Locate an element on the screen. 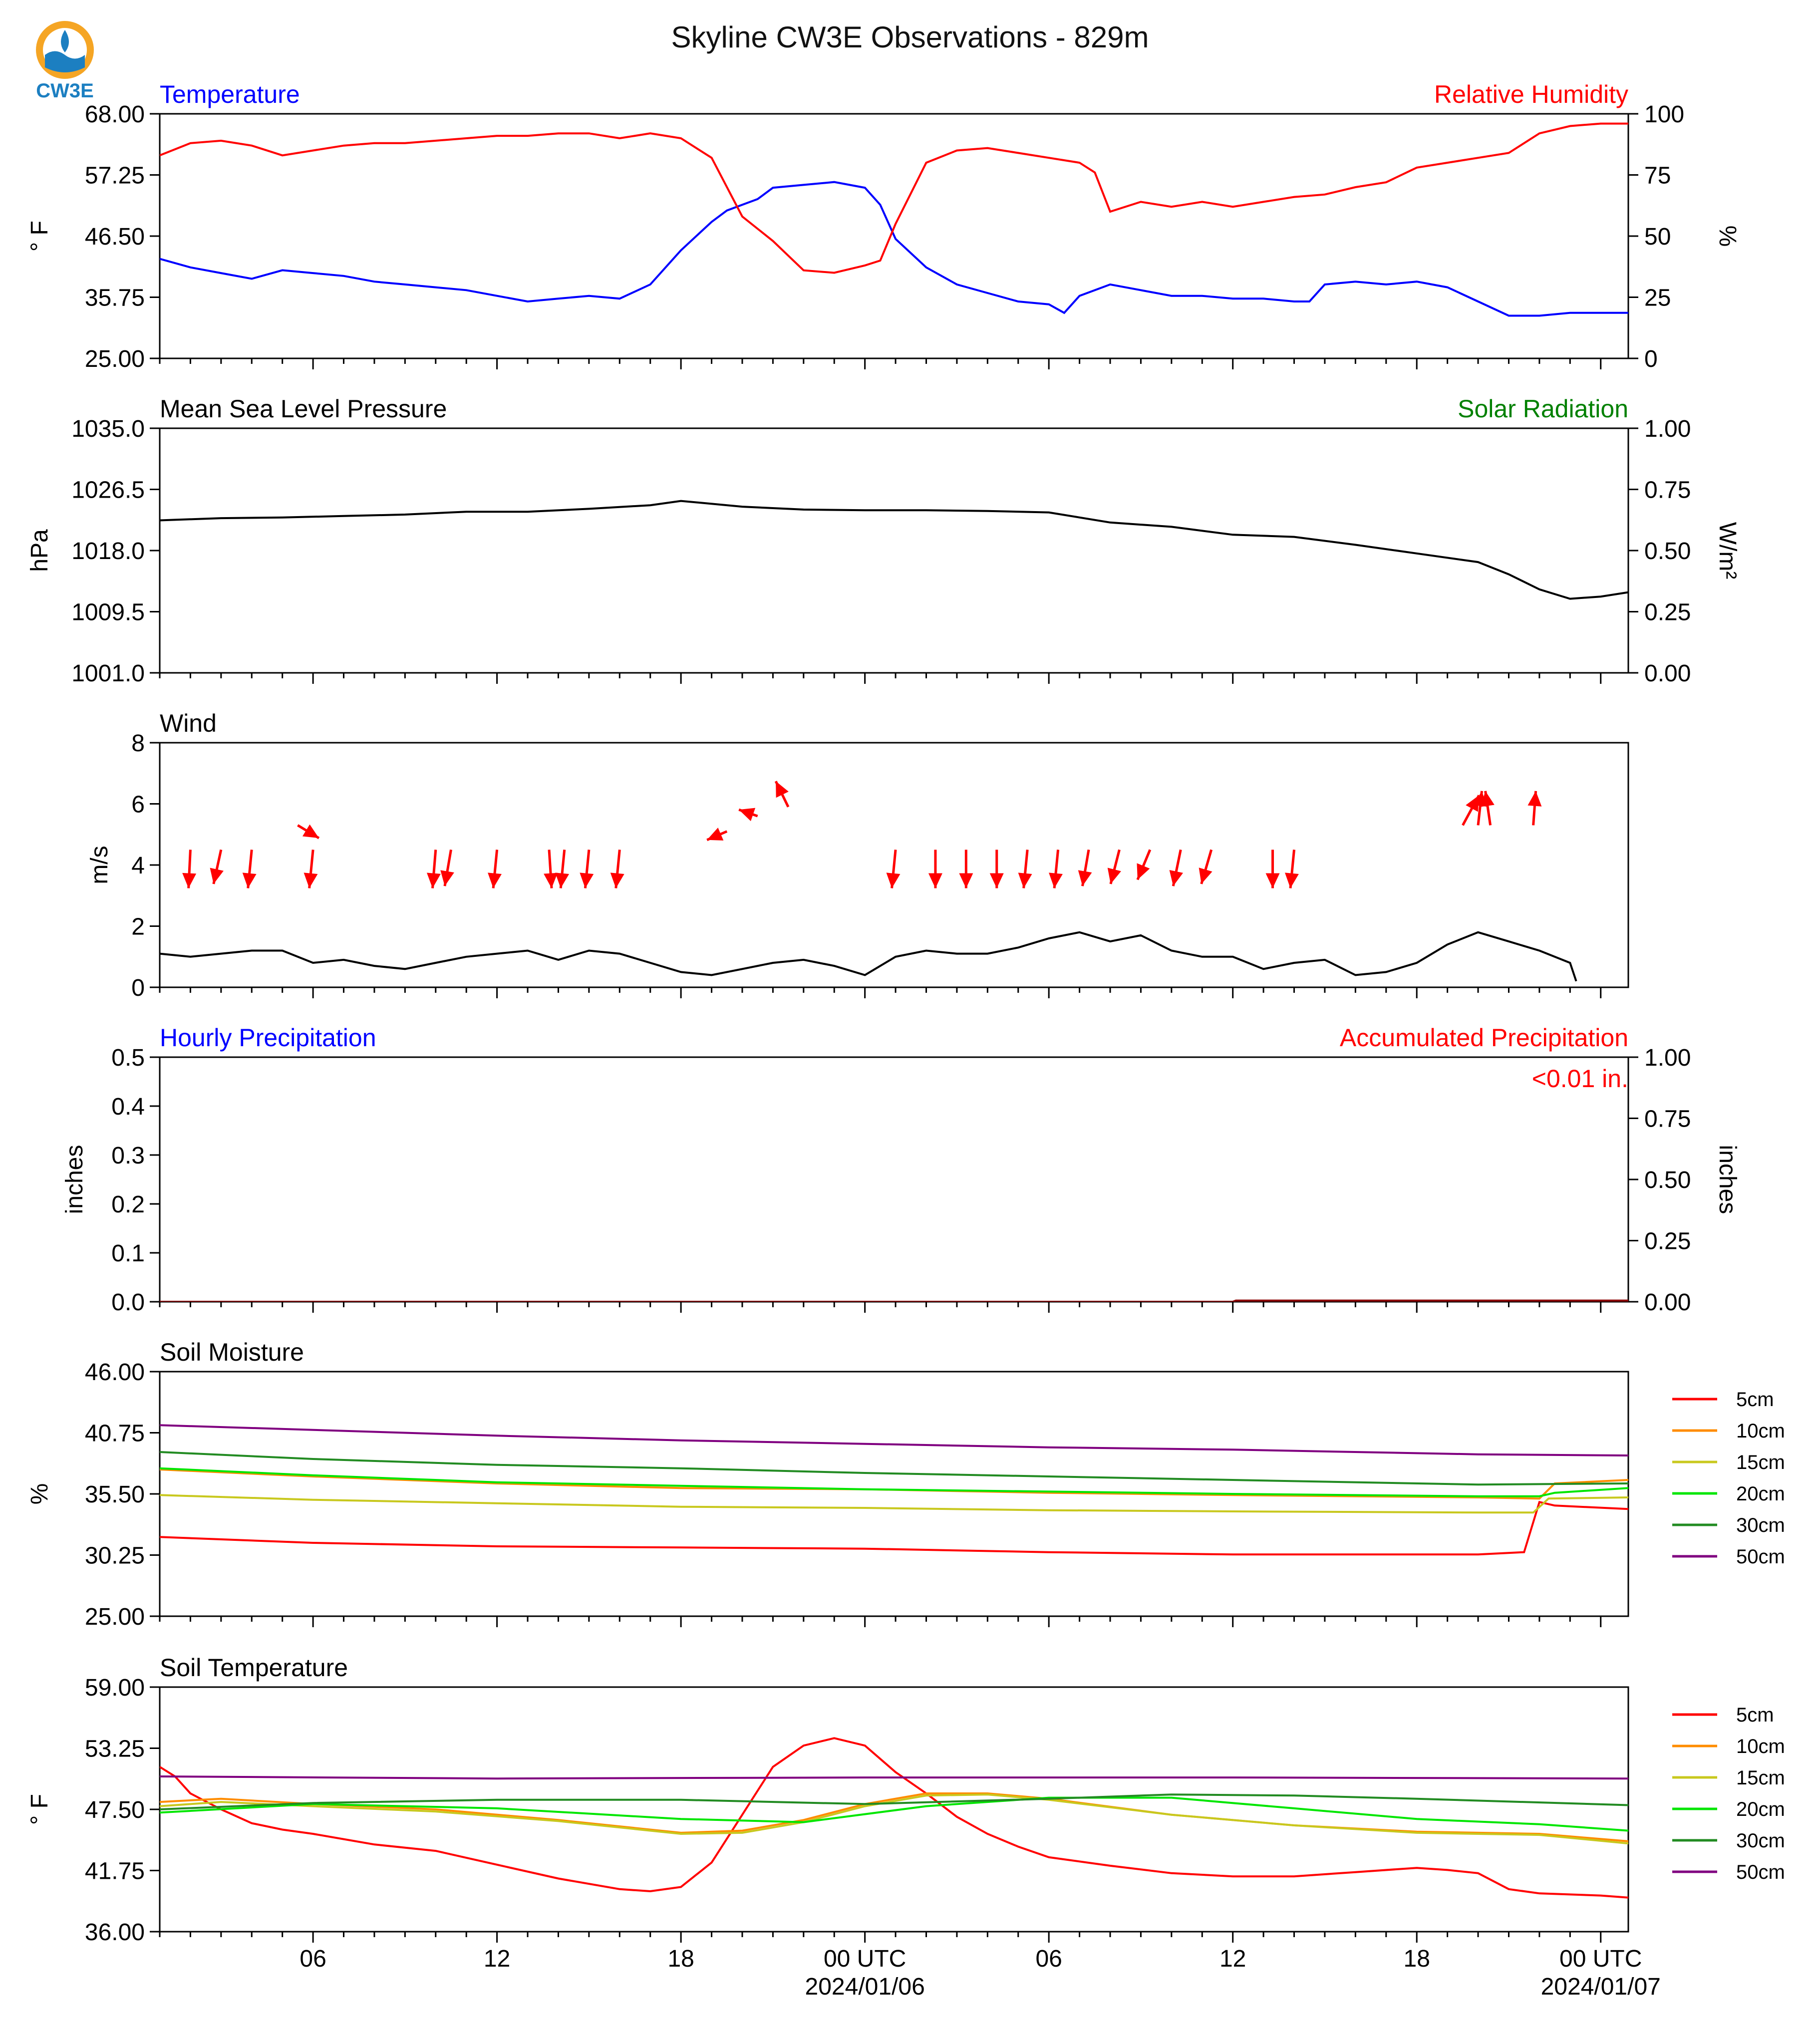 The height and width of the screenshot is (2028, 1820). series-relative-humidity is located at coordinates (894, 198).